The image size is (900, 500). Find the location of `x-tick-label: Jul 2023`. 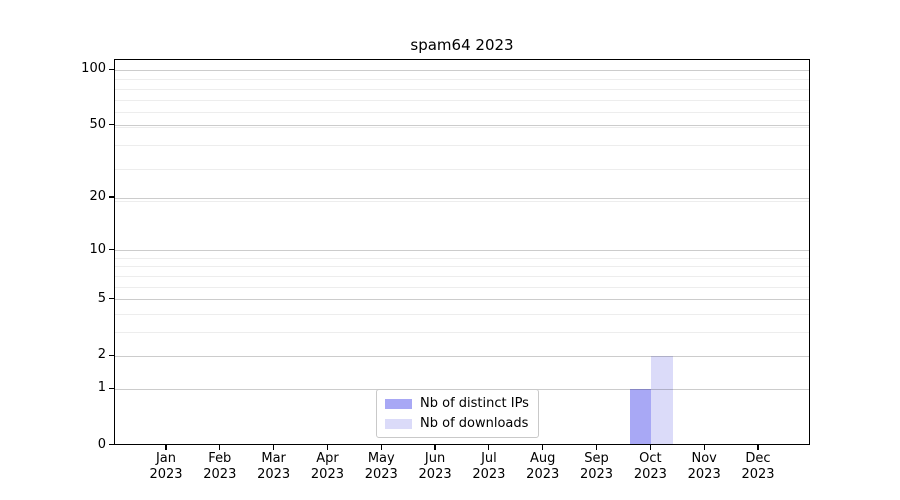

x-tick-label: Jul 2023 is located at coordinates (489, 466).